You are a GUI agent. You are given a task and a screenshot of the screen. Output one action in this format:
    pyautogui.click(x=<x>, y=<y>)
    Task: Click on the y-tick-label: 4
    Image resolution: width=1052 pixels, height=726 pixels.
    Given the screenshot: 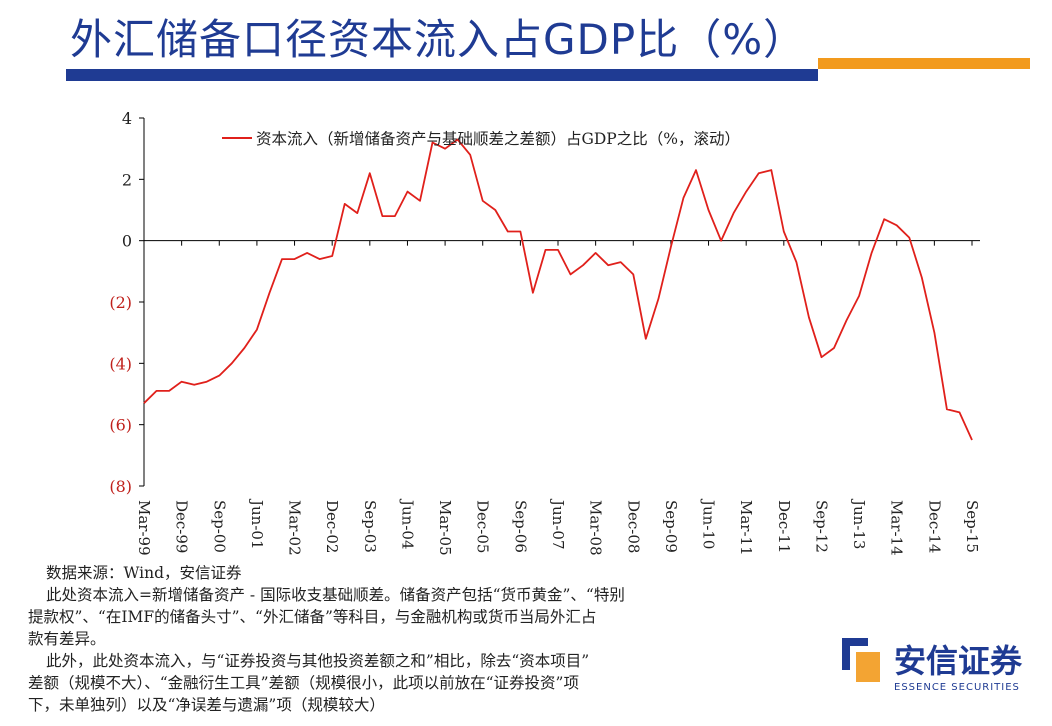 What is the action you would take?
    pyautogui.click(x=127, y=118)
    